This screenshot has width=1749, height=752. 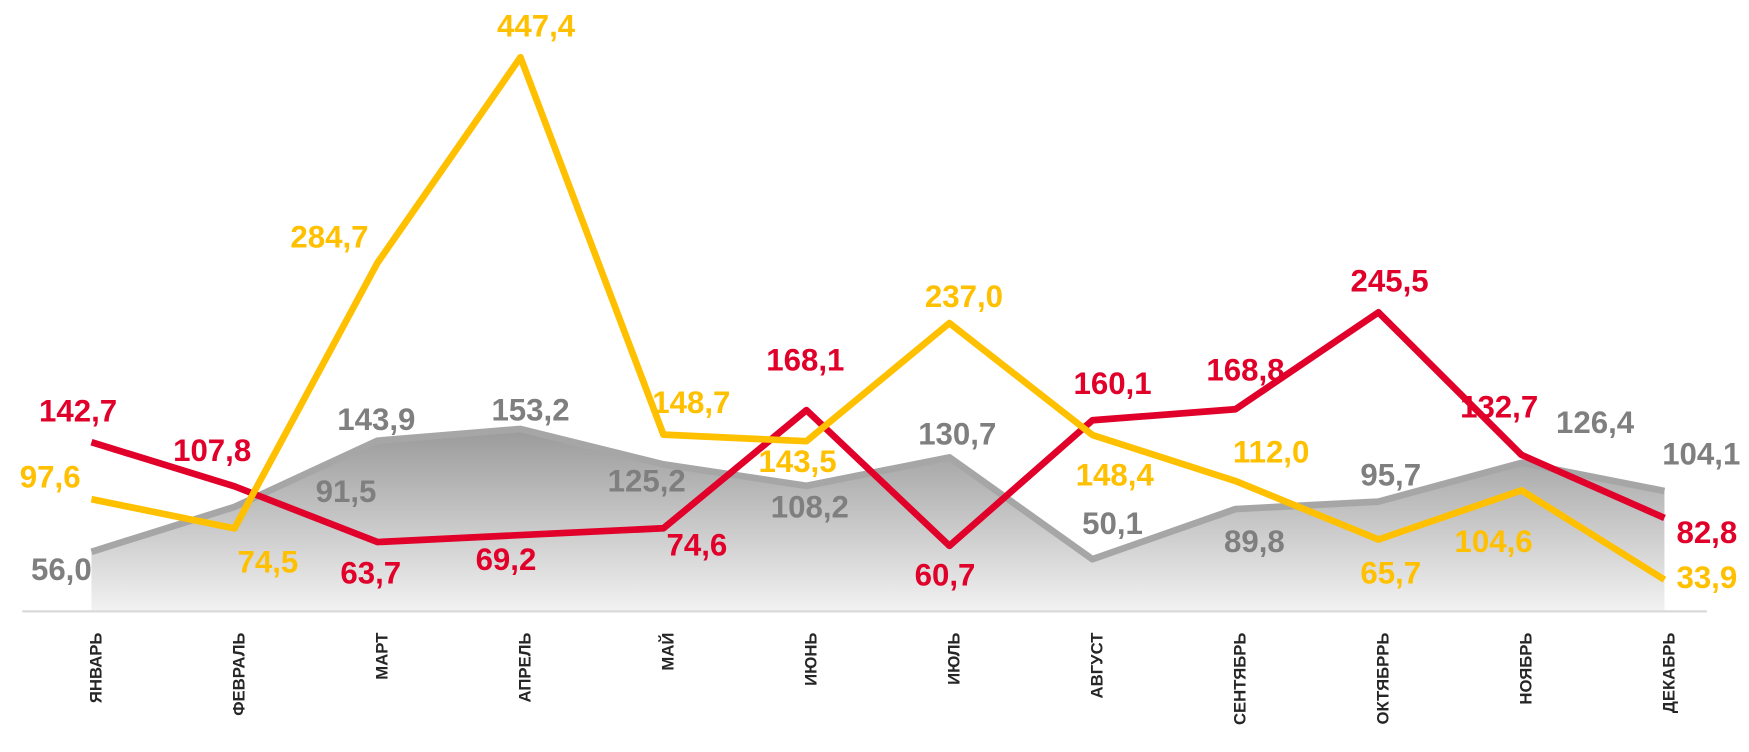 I want to click on data-label: 142,7, so click(x=78, y=410).